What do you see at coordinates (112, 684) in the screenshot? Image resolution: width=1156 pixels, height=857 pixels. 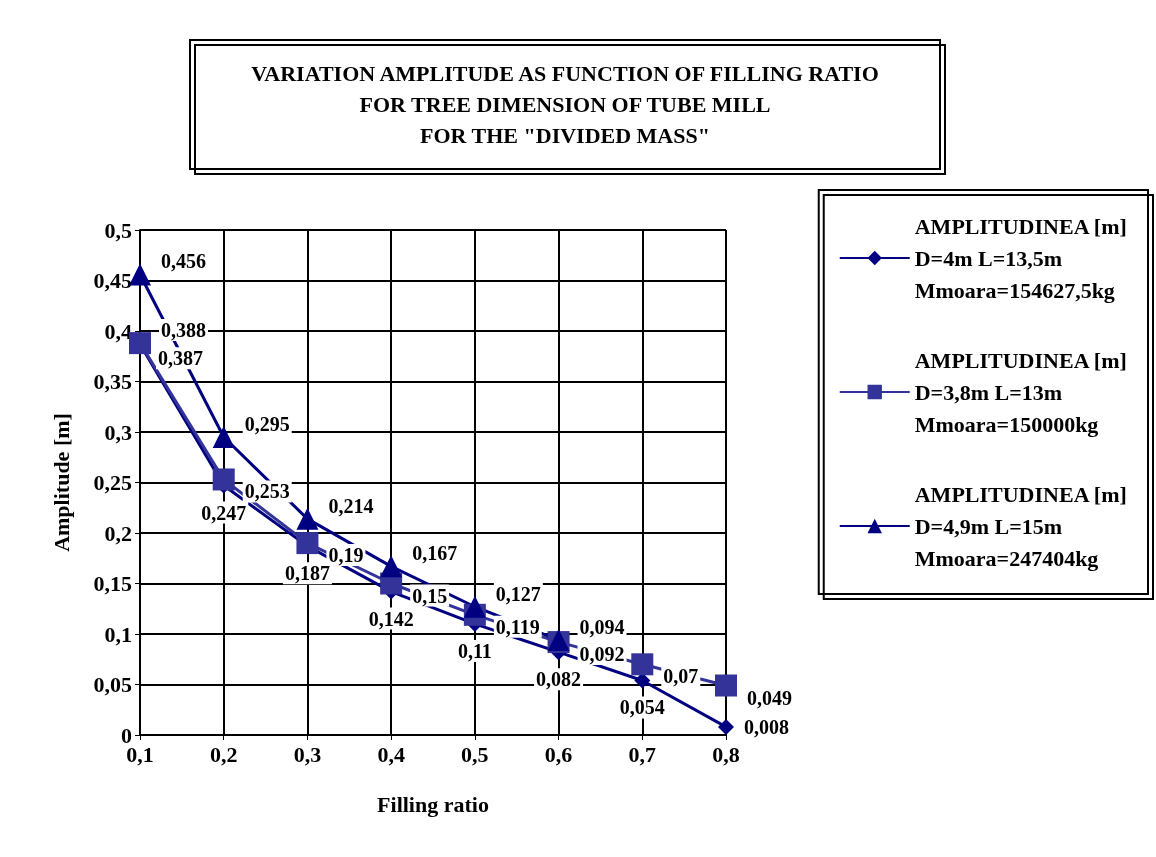 I see `y-tick-label: 0,05` at bounding box center [112, 684].